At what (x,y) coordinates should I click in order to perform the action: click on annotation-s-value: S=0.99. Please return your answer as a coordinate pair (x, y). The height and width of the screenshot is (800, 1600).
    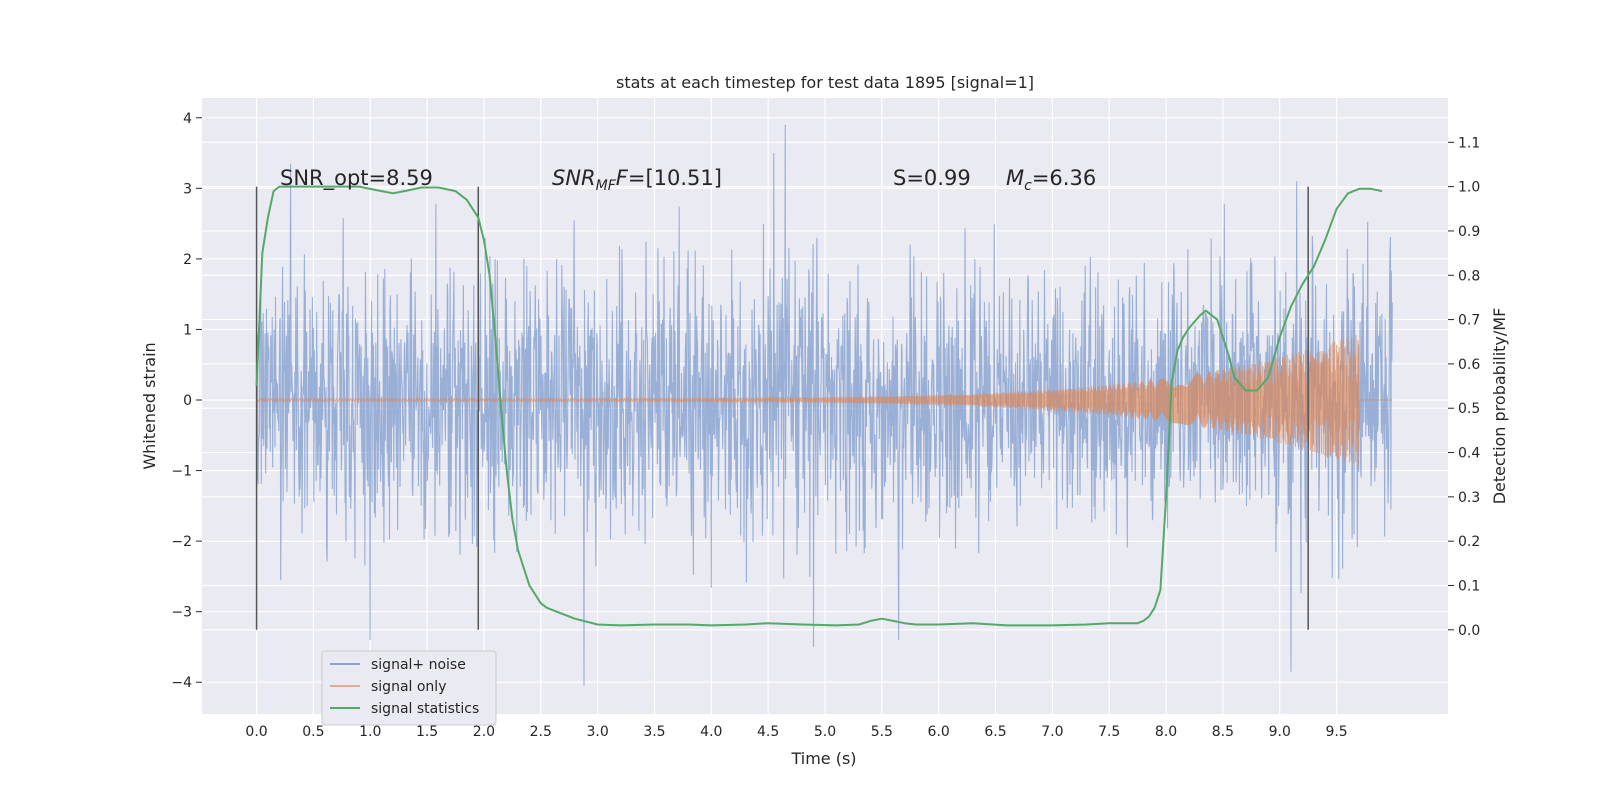
    Looking at the image, I should click on (932, 178).